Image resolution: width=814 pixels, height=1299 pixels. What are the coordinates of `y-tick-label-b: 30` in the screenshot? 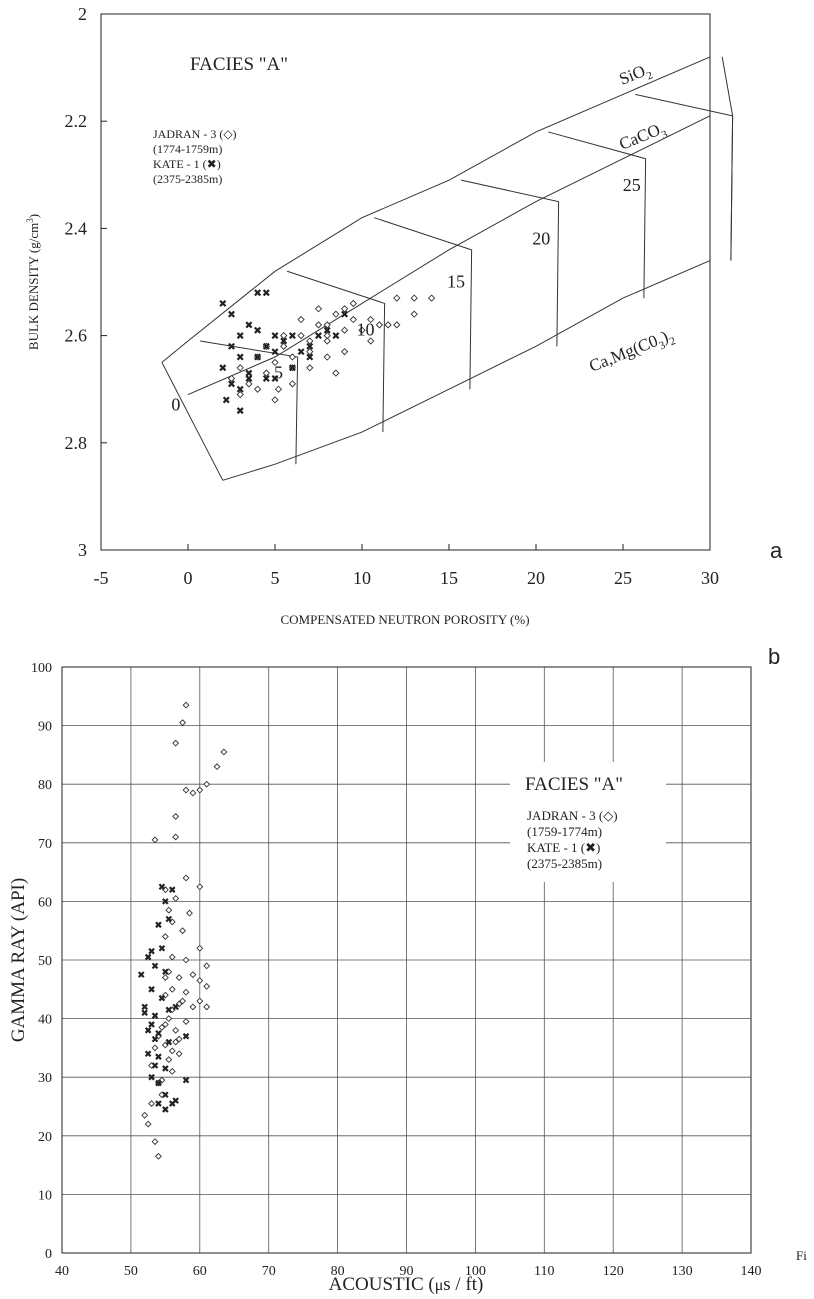 It's located at (45, 1078).